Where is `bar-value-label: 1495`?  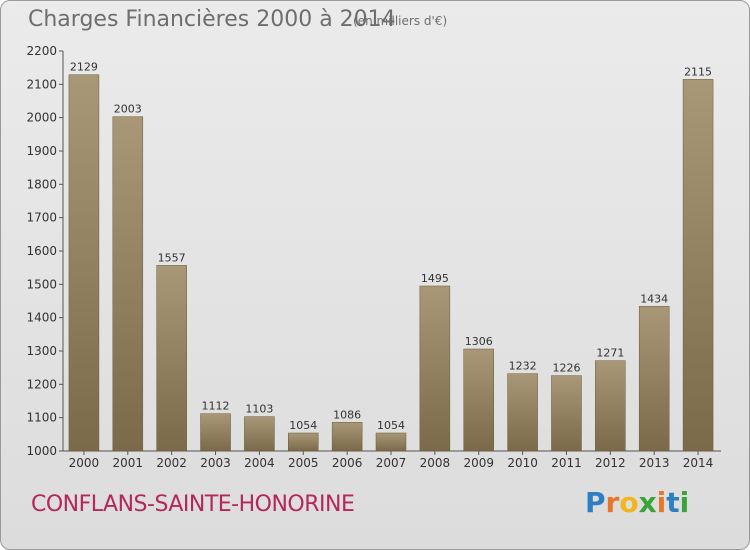 bar-value-label: 1495 is located at coordinates (435, 278).